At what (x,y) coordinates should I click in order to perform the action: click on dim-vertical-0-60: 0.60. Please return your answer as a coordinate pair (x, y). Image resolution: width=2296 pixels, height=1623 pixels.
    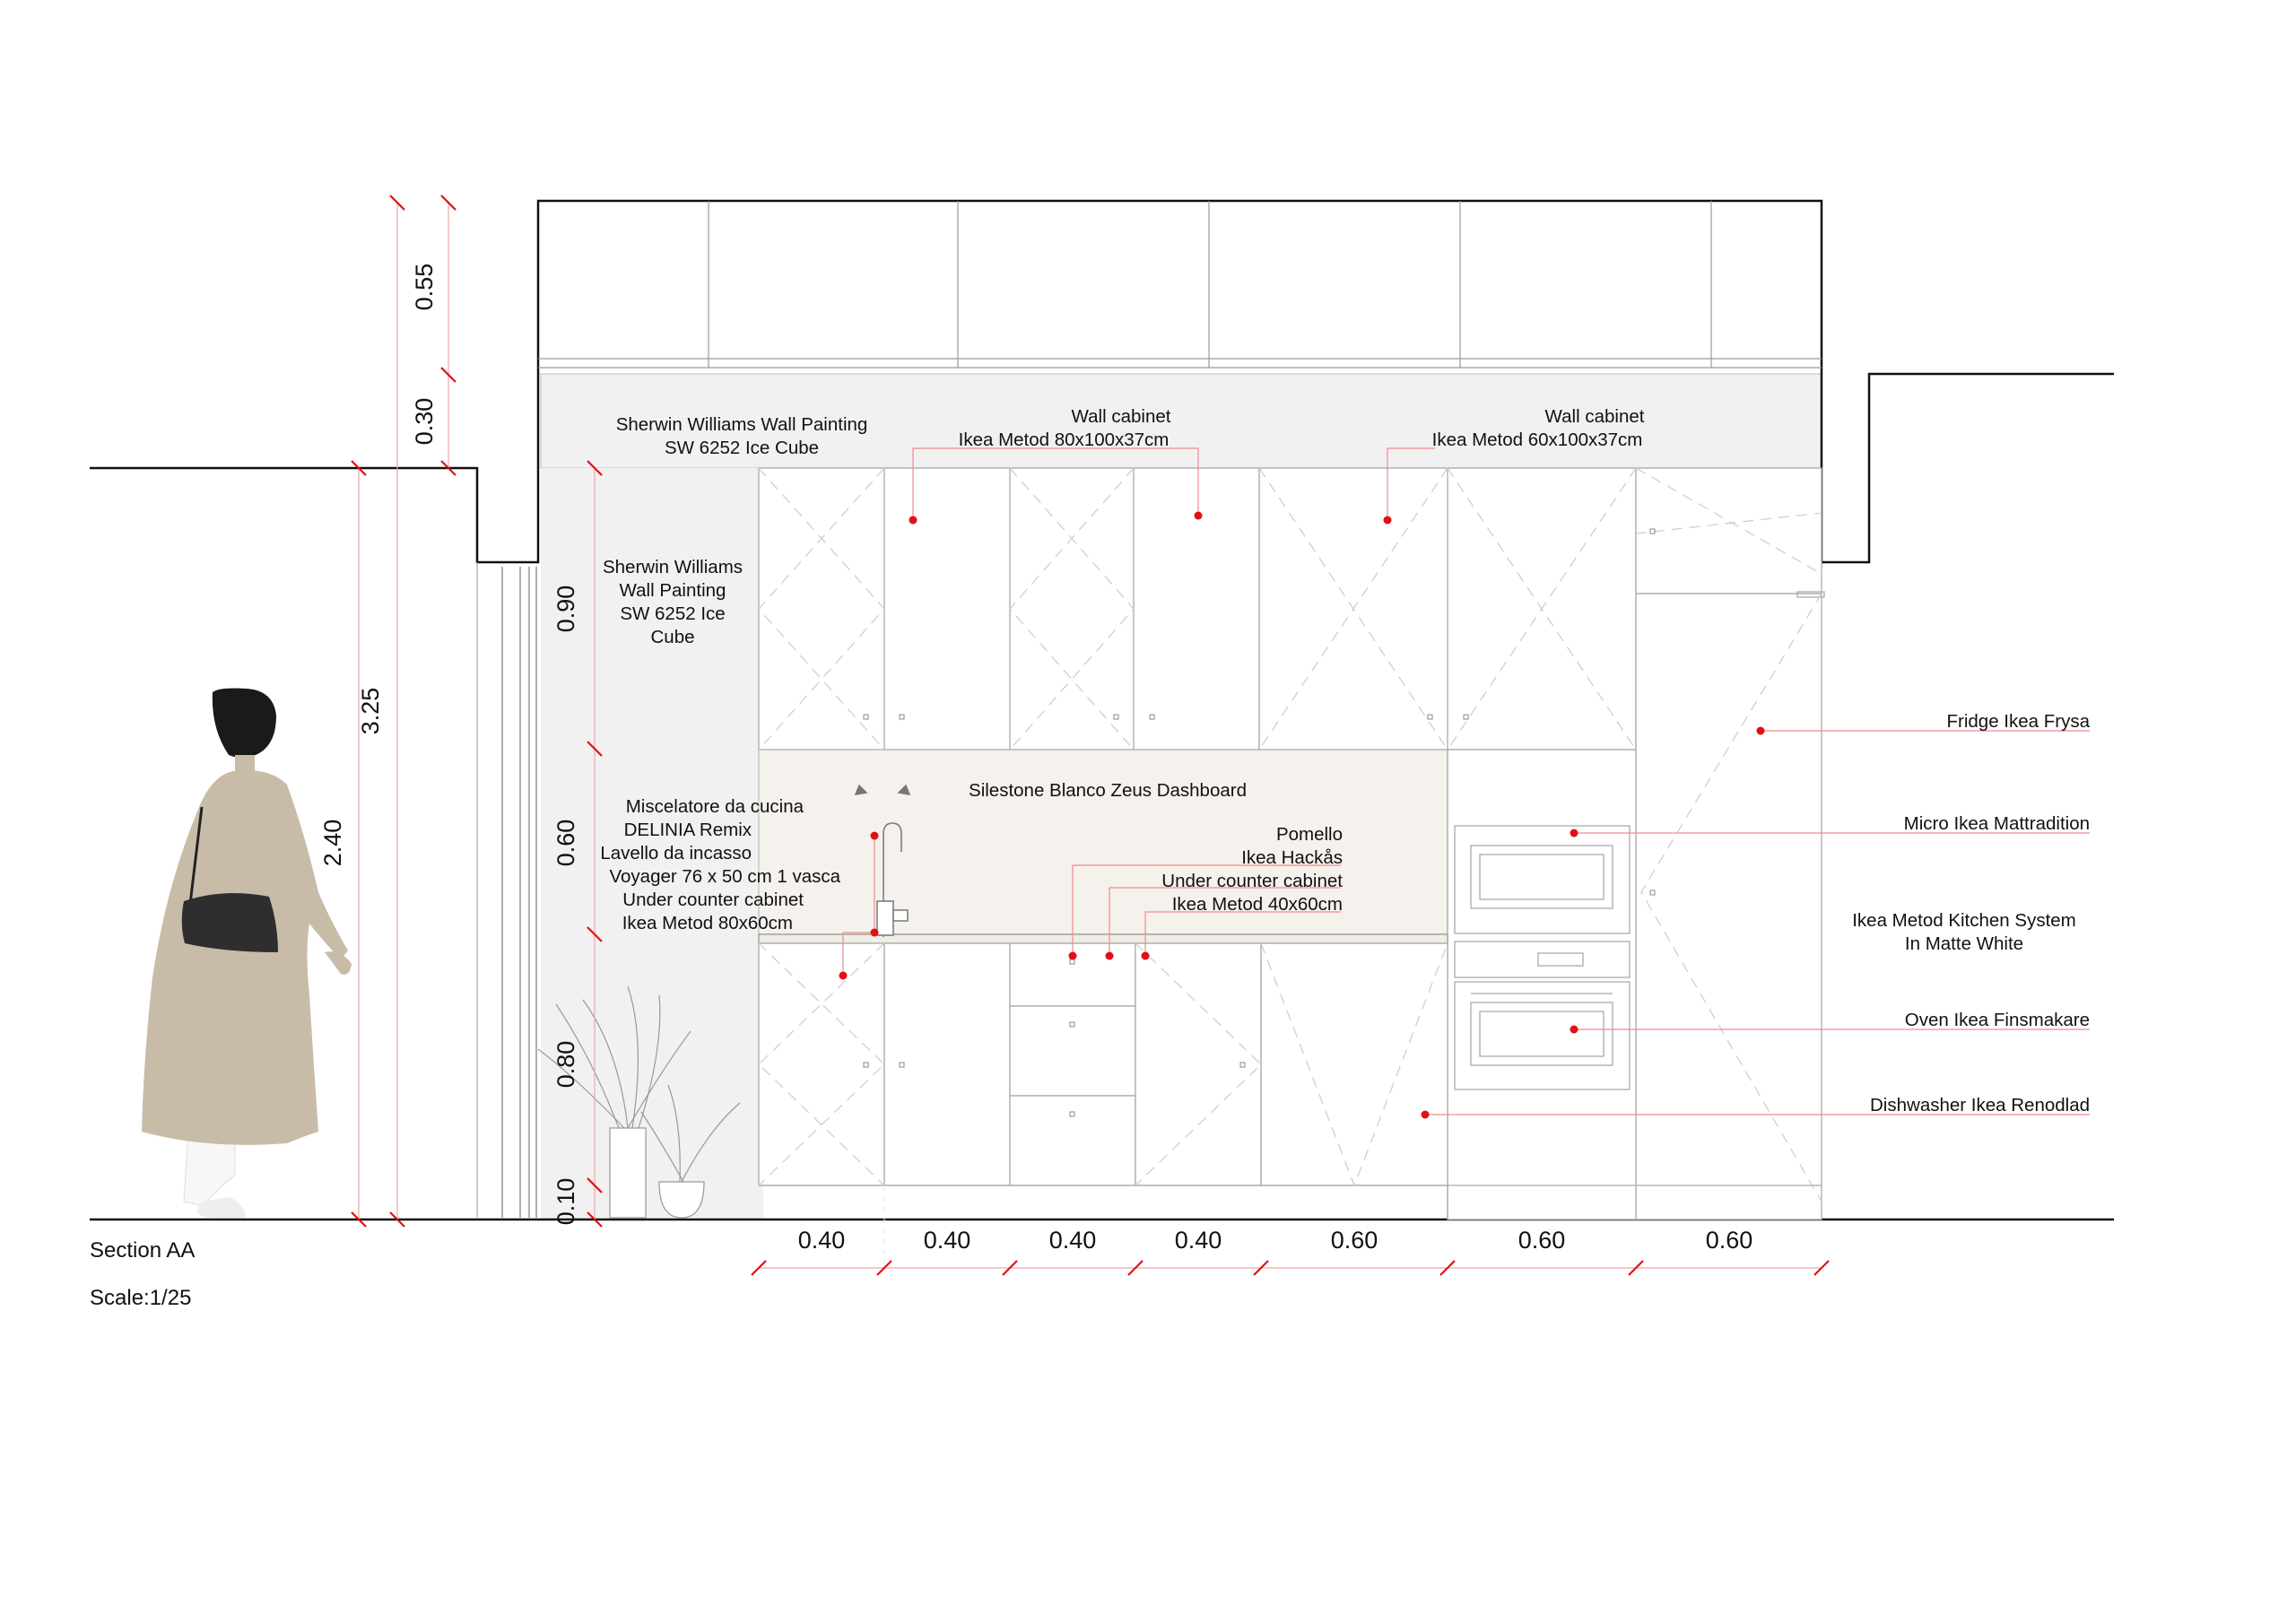
    Looking at the image, I should click on (565, 843).